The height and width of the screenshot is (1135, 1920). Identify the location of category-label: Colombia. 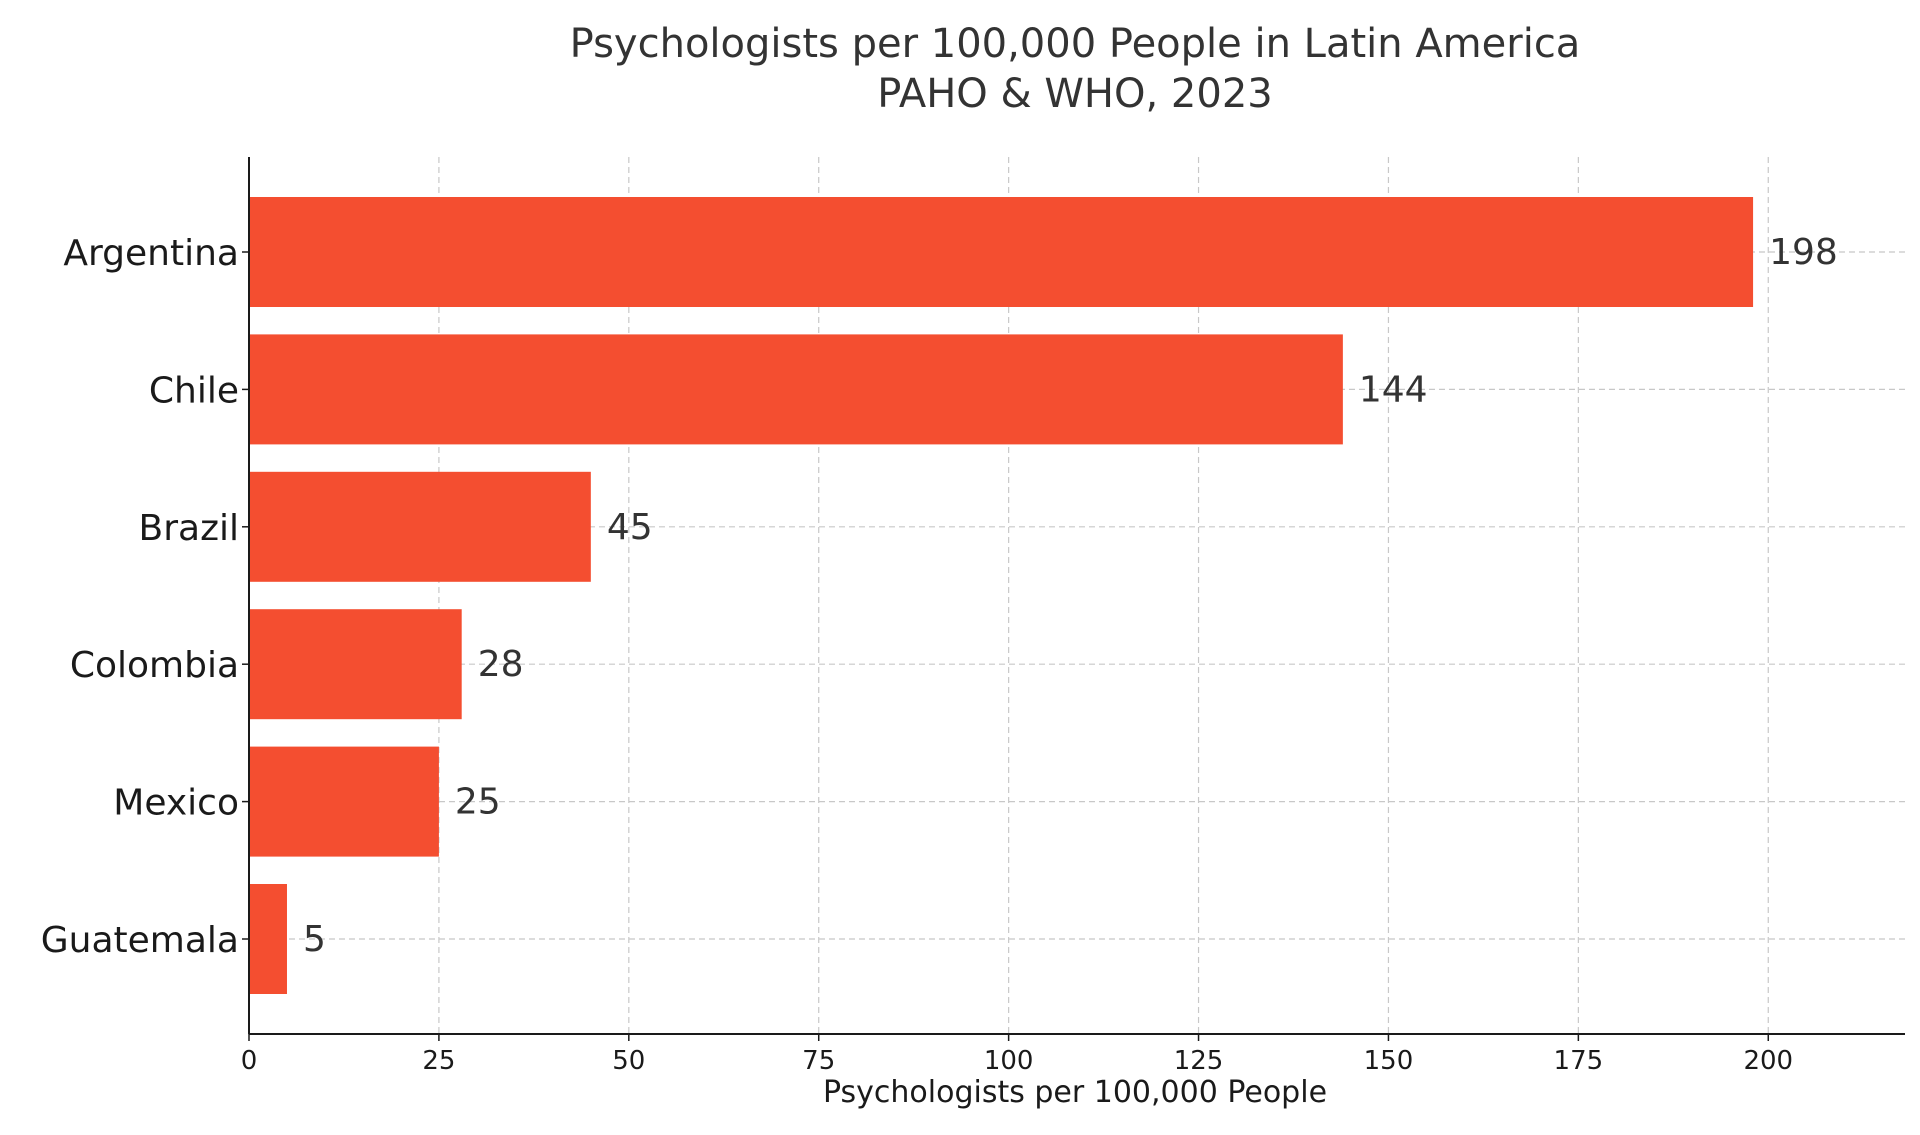
(154, 665).